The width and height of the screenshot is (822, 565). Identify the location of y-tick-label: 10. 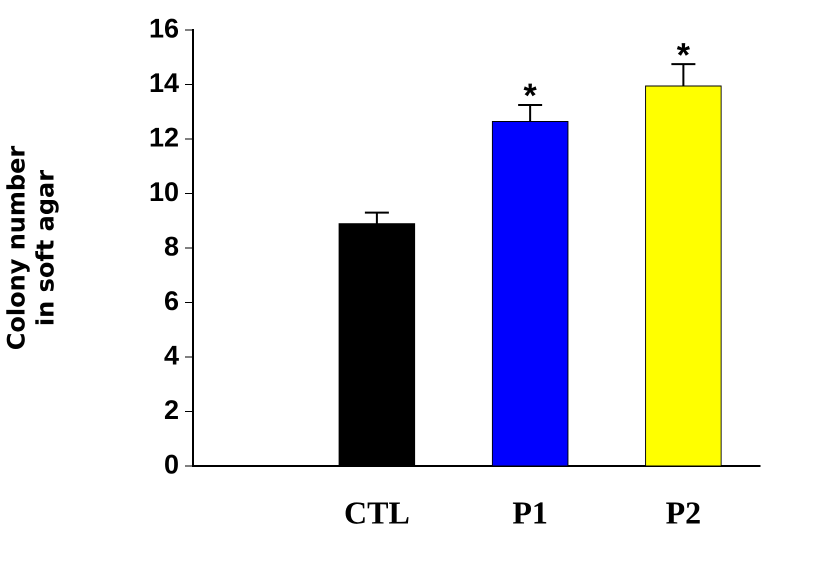
(163, 191).